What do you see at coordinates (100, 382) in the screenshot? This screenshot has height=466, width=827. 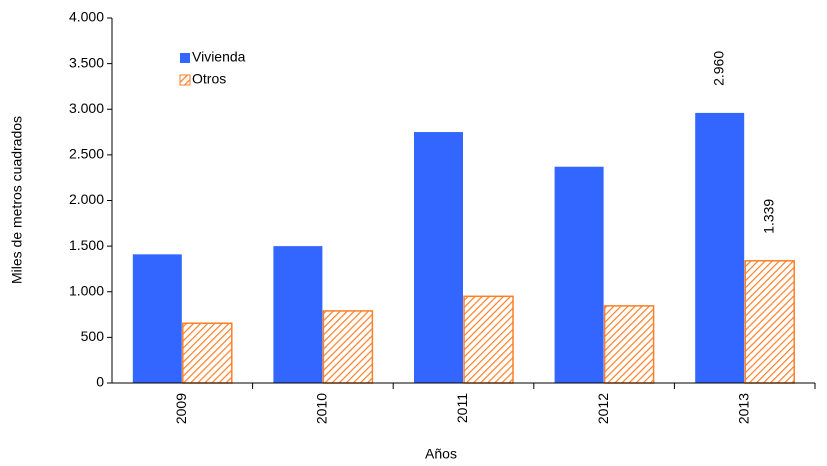 I see `y-tick-label: 0` at bounding box center [100, 382].